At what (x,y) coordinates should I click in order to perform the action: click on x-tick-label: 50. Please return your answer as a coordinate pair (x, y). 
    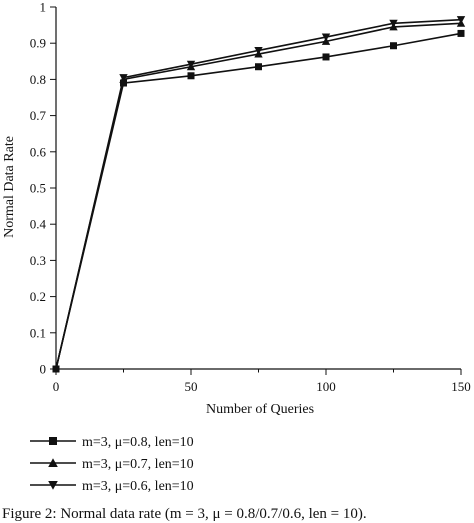
    Looking at the image, I should click on (191, 386).